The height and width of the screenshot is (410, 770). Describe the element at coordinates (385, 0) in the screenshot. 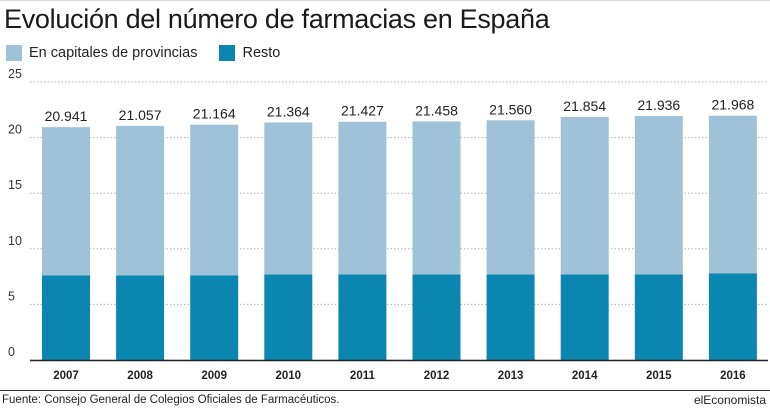

I see `top-border` at that location.